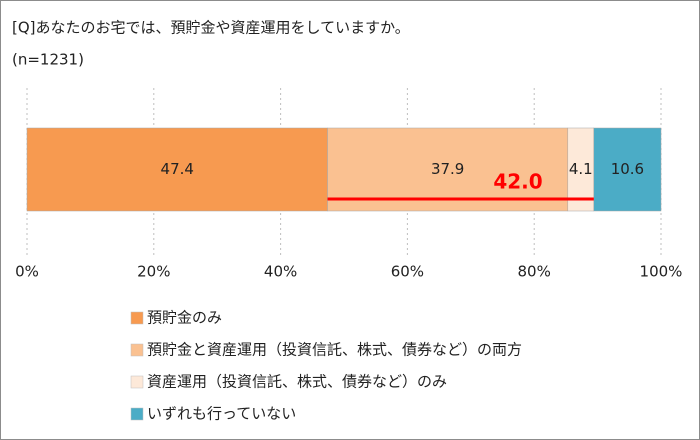 This screenshot has height=440, width=700. Describe the element at coordinates (661, 272) in the screenshot. I see `x-tick-label: 100%` at that location.